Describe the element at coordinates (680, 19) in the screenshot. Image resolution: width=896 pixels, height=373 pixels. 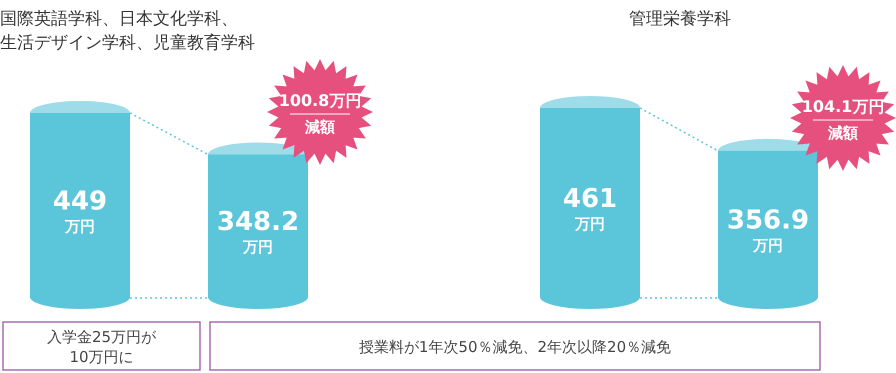
I see `chart-title: 管理栄養学科` at that location.